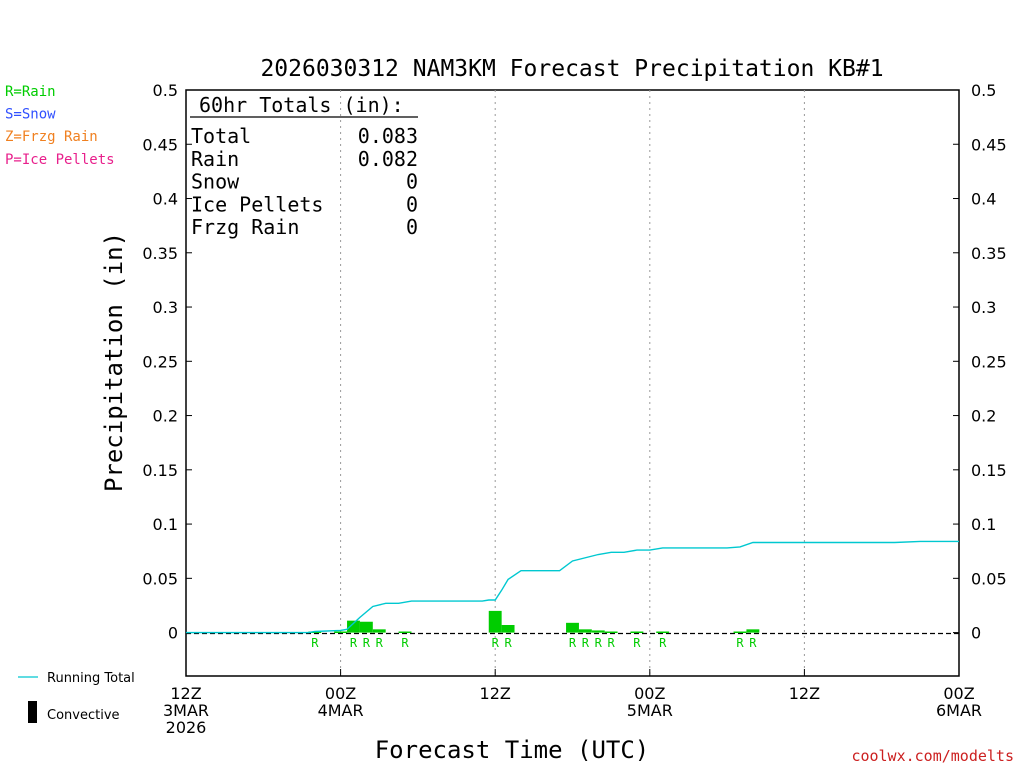 Image resolution: width=1024 pixels, height=768 pixels. Describe the element at coordinates (160, 361) in the screenshot. I see `y-tick-label-left: 0.25` at that location.